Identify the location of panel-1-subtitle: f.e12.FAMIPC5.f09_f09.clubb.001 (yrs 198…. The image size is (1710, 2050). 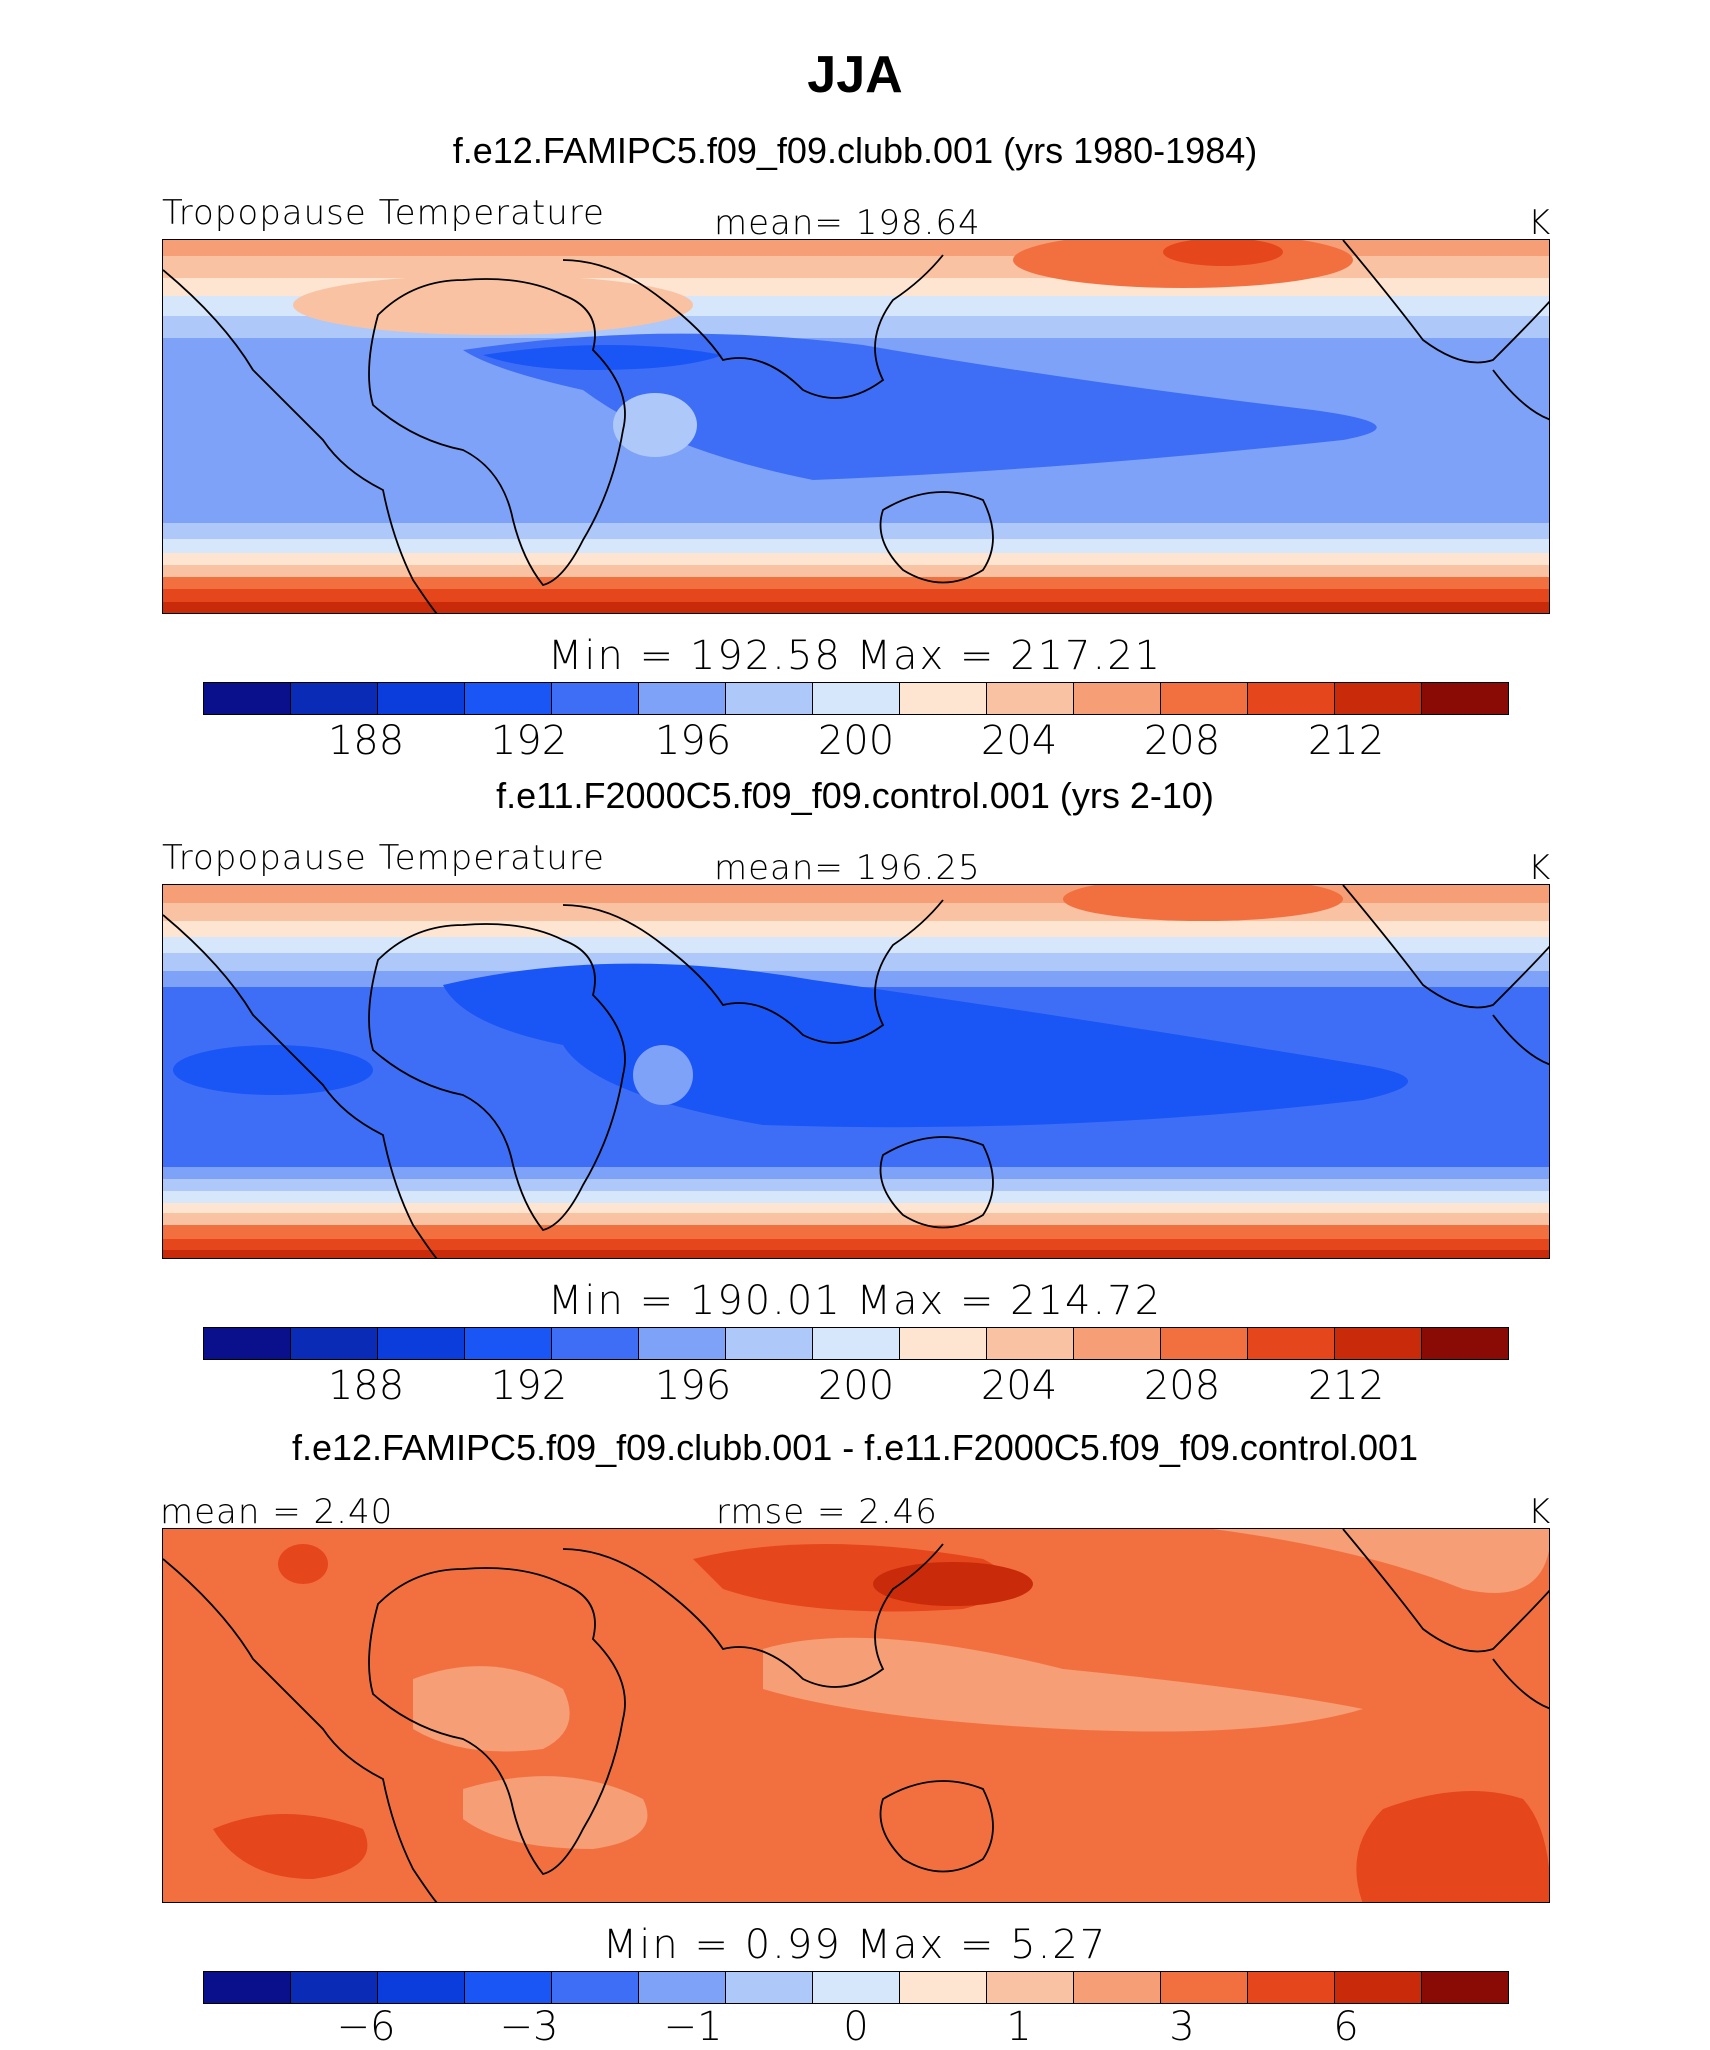
(855, 150).